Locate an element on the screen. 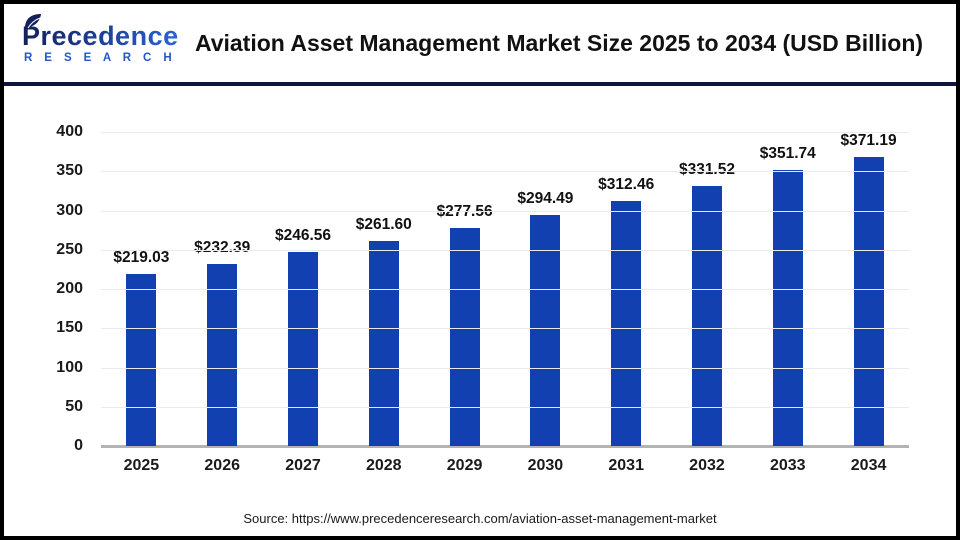 This screenshot has width=960, height=540. bar-value-label: $277.56 is located at coordinates (464, 212).